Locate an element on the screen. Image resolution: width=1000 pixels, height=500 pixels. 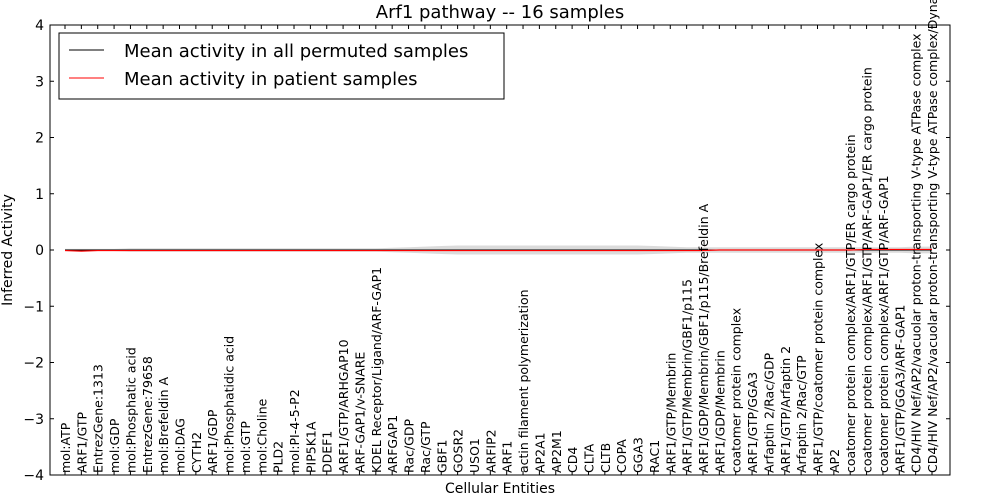
legend-label-patient: Mean activity in patient samples is located at coordinates (271, 79).